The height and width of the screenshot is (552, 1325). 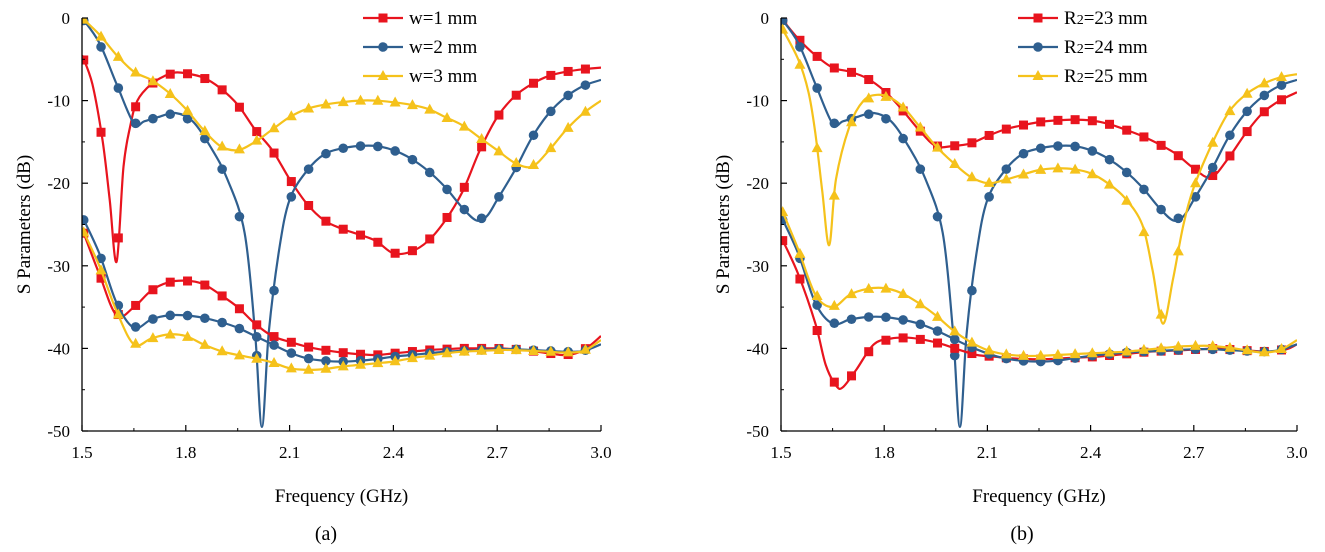 I want to click on y-tick-label: -20, so click(x=757, y=183).